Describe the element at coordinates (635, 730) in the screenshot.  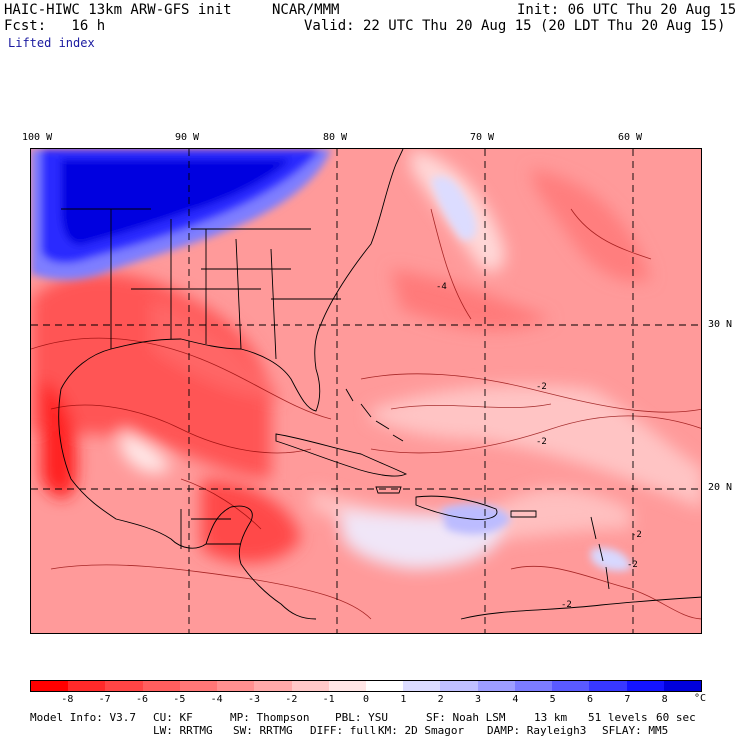
I see `surface-layer-option: SFLAY: MM5` at that location.